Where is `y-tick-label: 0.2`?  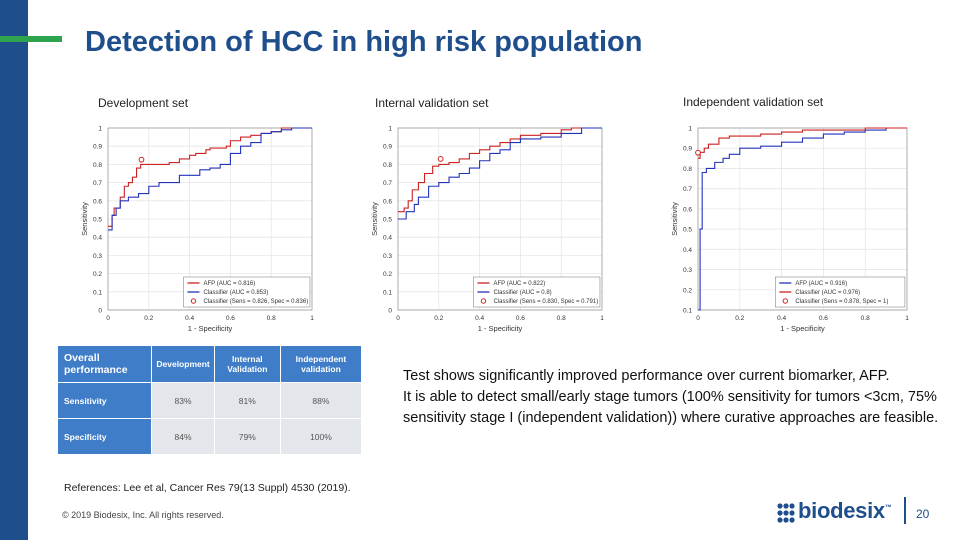
y-tick-label: 0.2 is located at coordinates (687, 290).